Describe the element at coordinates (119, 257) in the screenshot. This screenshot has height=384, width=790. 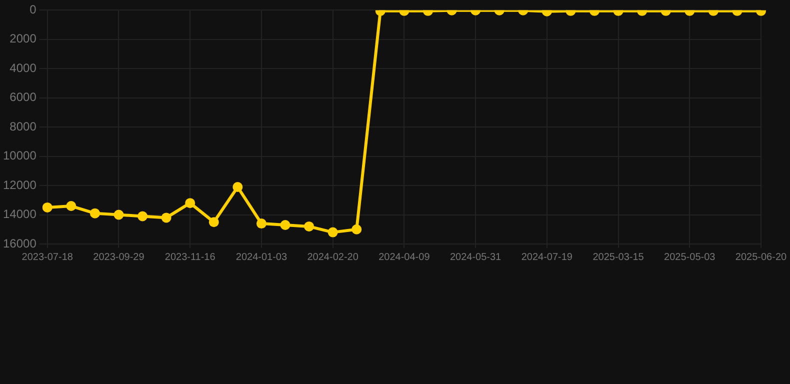
I see `x-tick-label: 2023-09-29` at that location.